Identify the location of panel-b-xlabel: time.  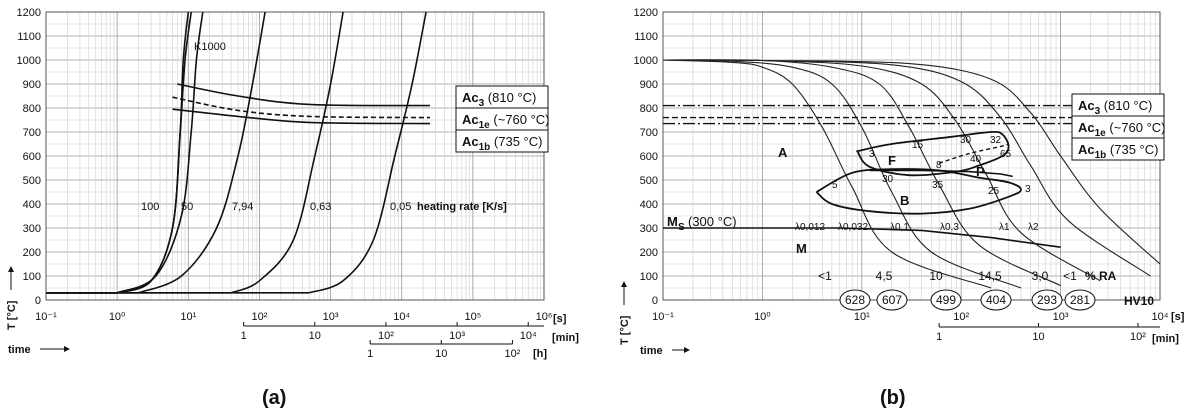
(651, 351).